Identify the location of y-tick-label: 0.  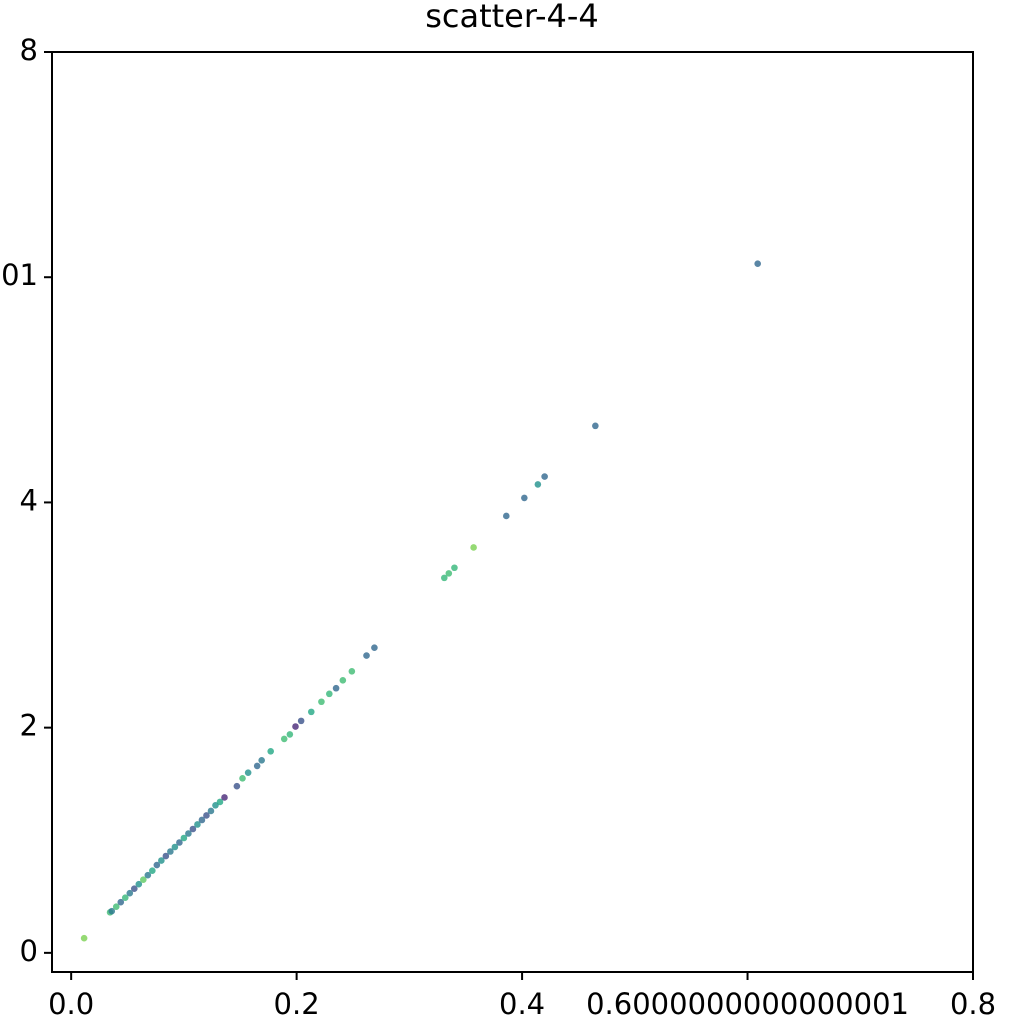
(29, 951).